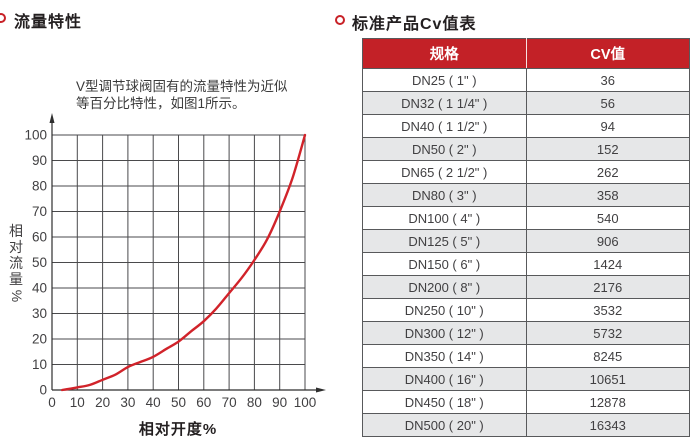  What do you see at coordinates (444, 241) in the screenshot?
I see `spec-cell: DN125 ( 5" )` at bounding box center [444, 241].